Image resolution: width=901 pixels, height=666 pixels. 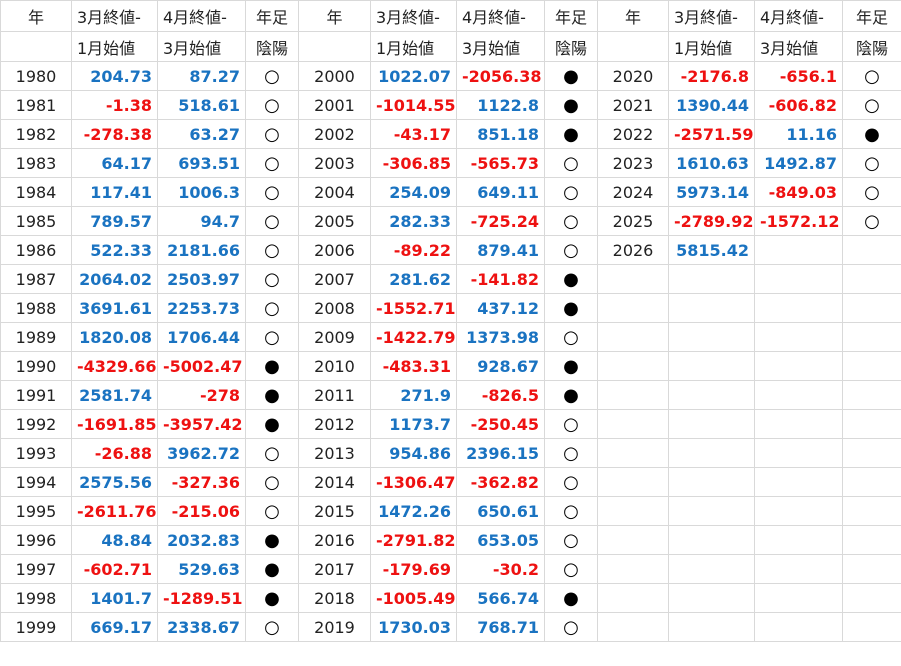 What do you see at coordinates (413, 76) in the screenshot?
I see `change-q1-cell: 1022.07` at bounding box center [413, 76].